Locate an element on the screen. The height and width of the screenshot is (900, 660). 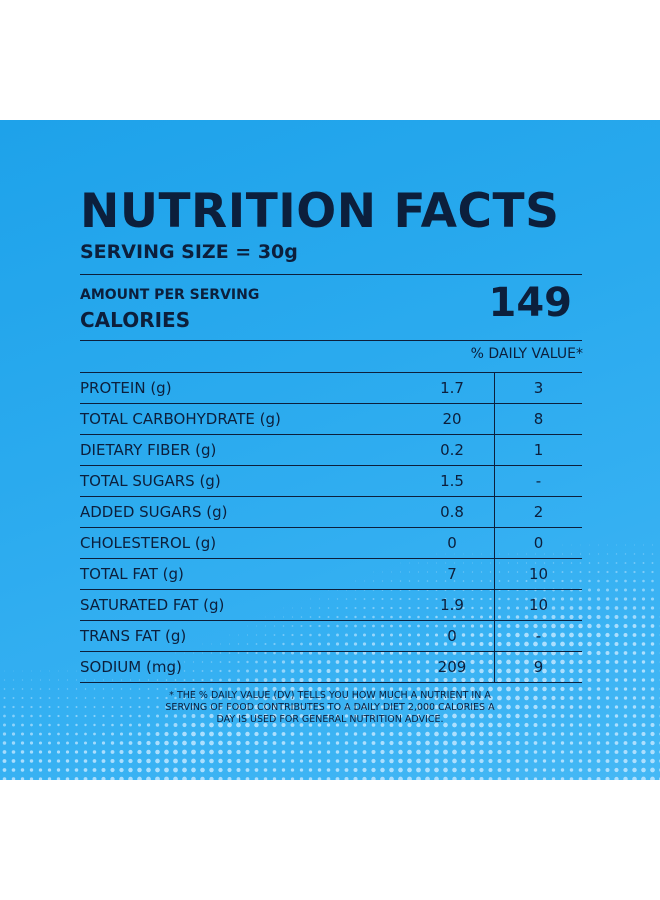
nutrient-name: PROTEIN (g) is located at coordinates (126, 388).